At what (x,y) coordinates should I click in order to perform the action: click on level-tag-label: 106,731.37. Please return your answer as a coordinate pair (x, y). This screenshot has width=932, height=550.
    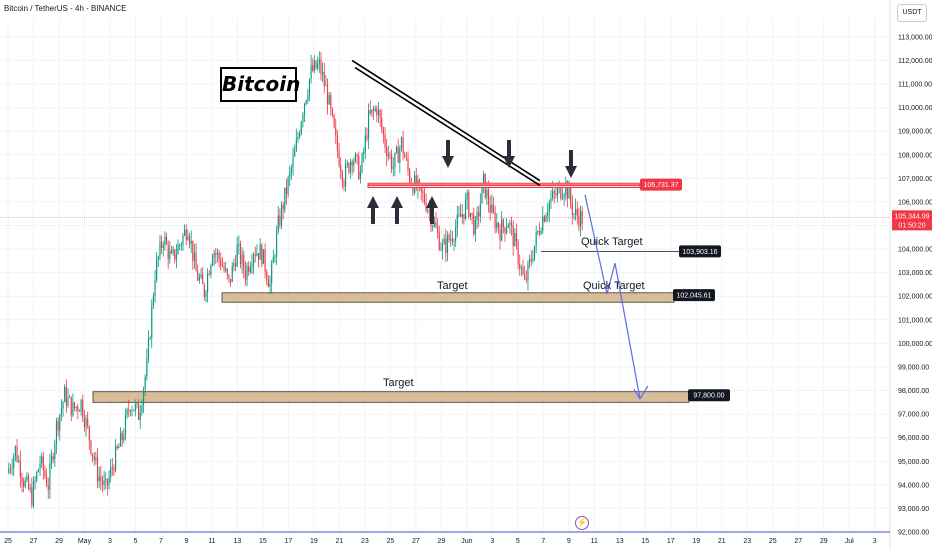
    Looking at the image, I should click on (660, 185).